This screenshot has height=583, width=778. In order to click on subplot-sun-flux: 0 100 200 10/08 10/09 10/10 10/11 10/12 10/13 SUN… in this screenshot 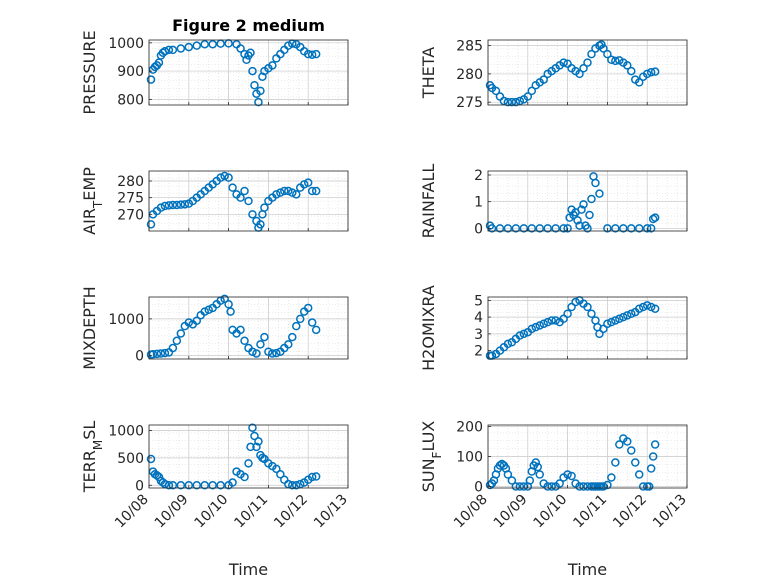, I will do `click(554, 500)`.